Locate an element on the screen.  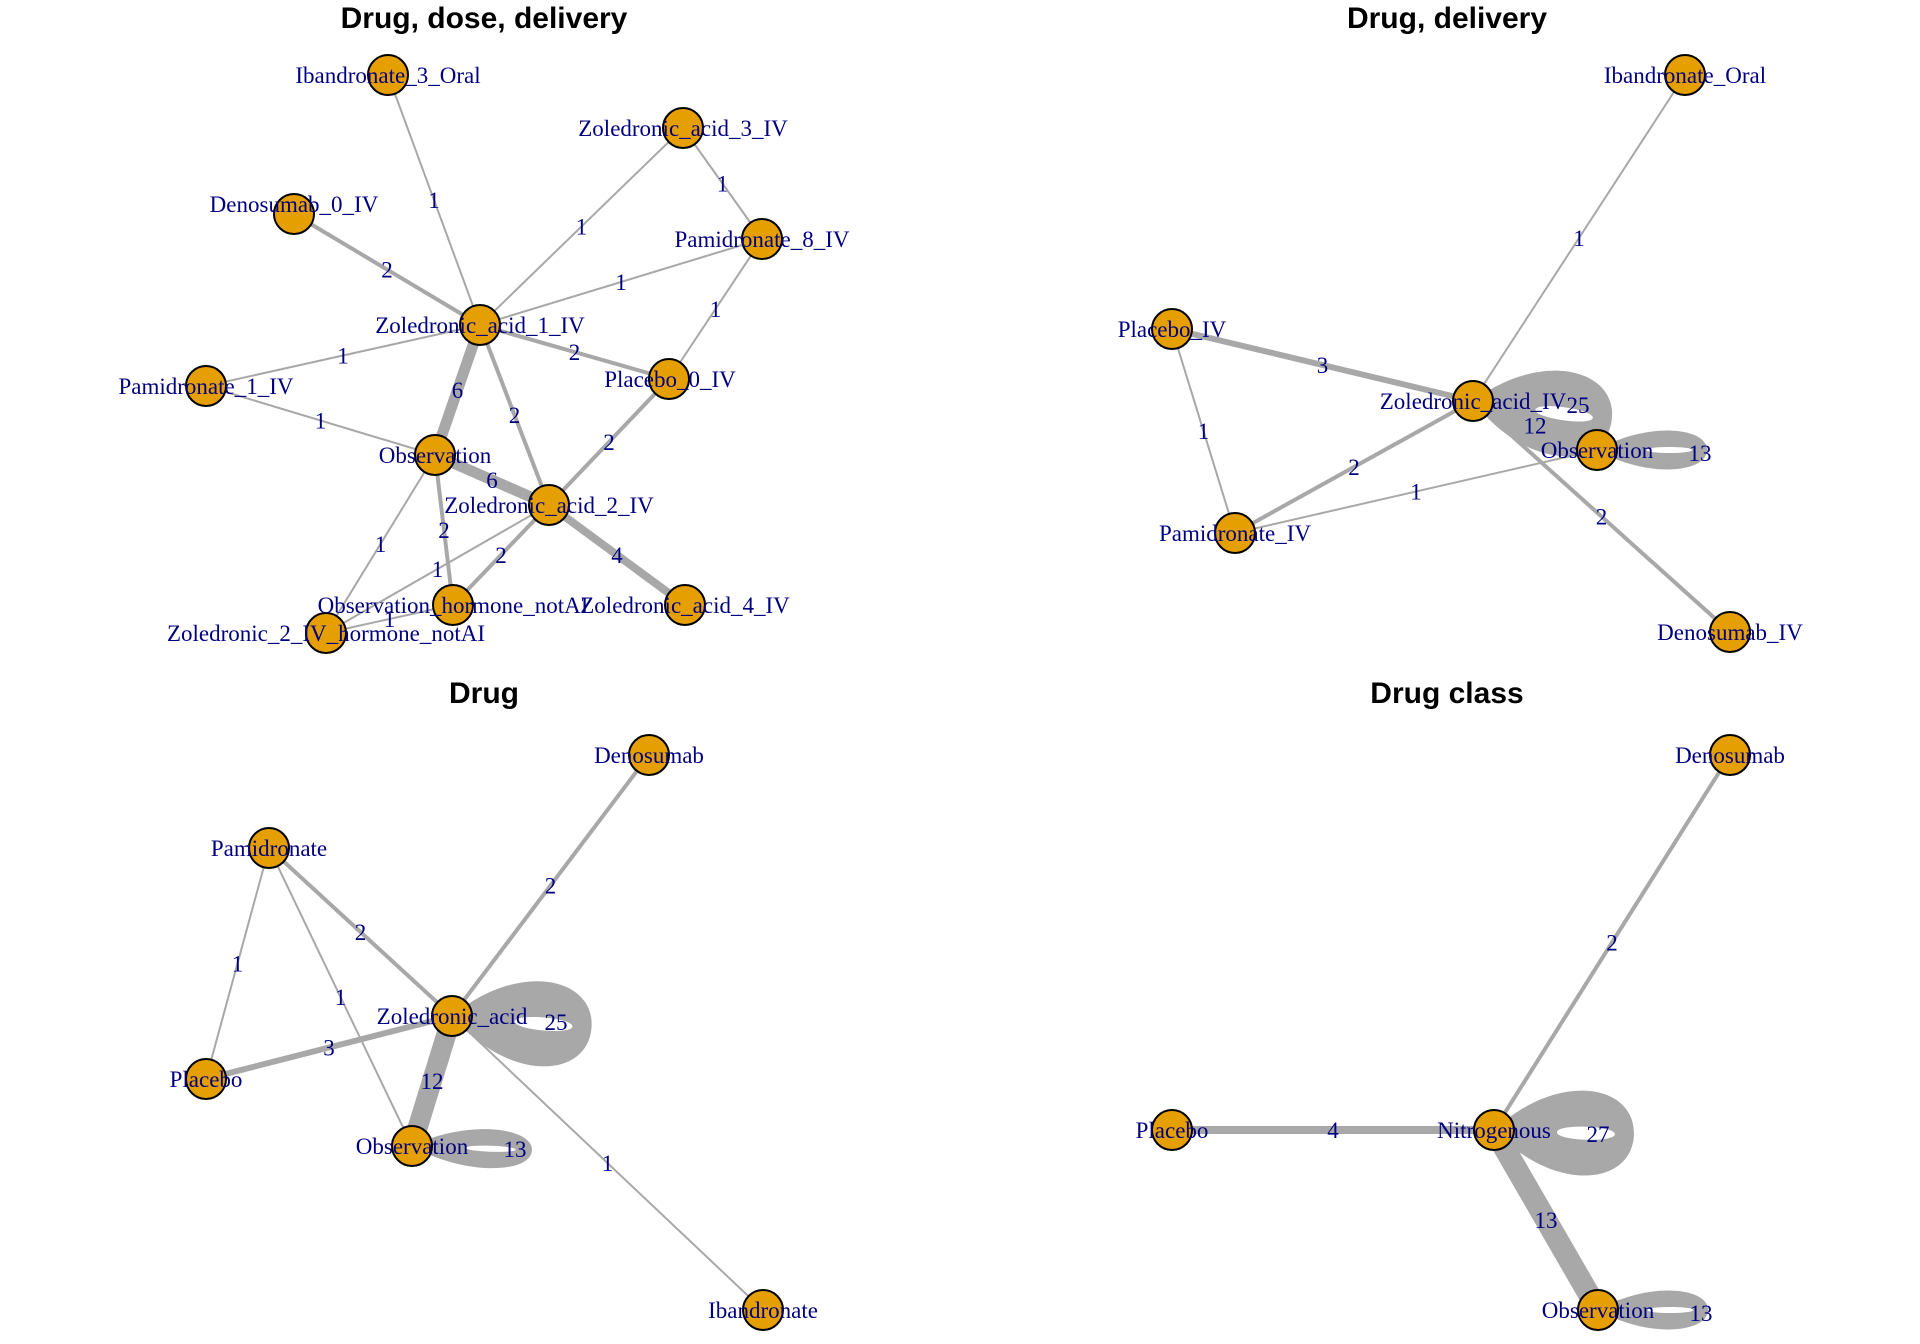
edge-zoledronic-acid-1-iv-to-zoledronic-acid-2-iv is located at coordinates (514, 415).